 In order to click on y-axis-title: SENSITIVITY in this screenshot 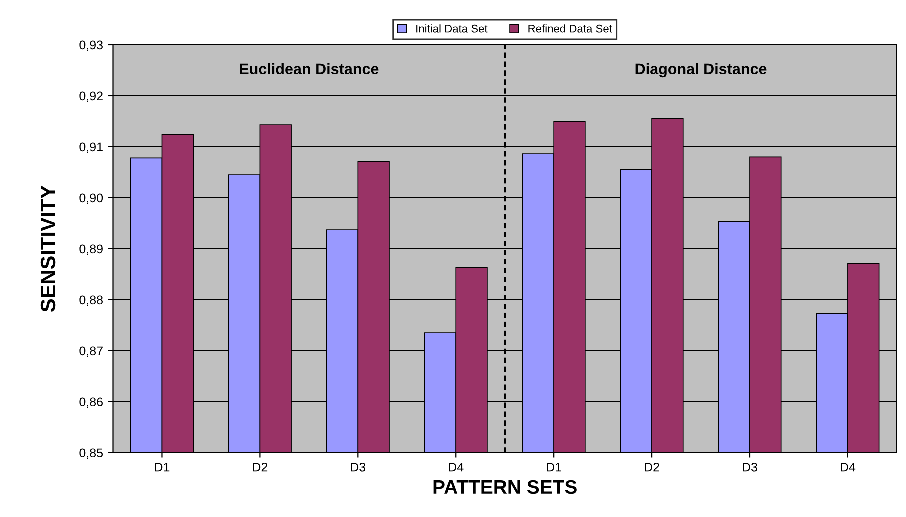, I will do `click(48, 249)`.